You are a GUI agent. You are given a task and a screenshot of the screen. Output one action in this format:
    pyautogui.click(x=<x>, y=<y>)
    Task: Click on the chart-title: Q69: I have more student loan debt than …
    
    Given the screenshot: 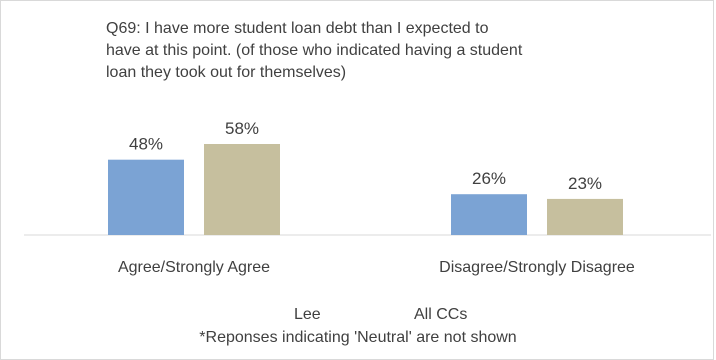 What is the action you would take?
    pyautogui.click(x=314, y=50)
    